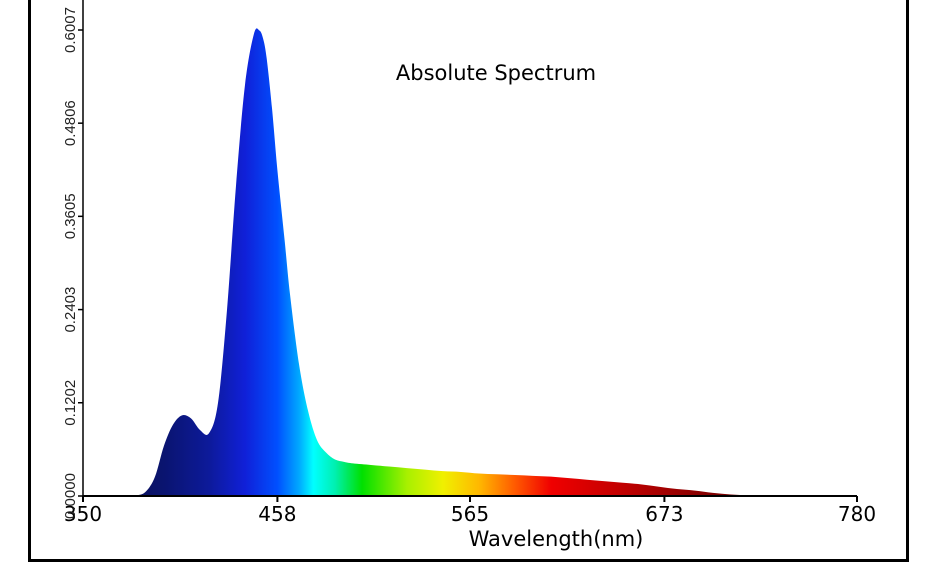 Image resolution: width=949 pixels, height=574 pixels. I want to click on x-tick-label: 458, so click(277, 514).